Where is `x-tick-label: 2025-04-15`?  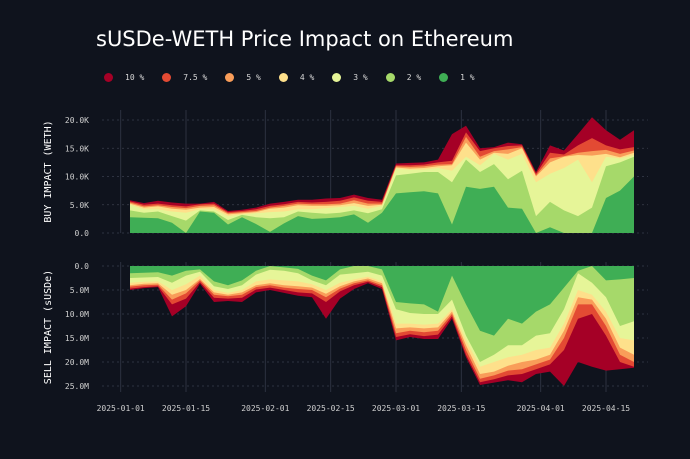 x-tick-label: 2025-04-15 is located at coordinates (606, 408).